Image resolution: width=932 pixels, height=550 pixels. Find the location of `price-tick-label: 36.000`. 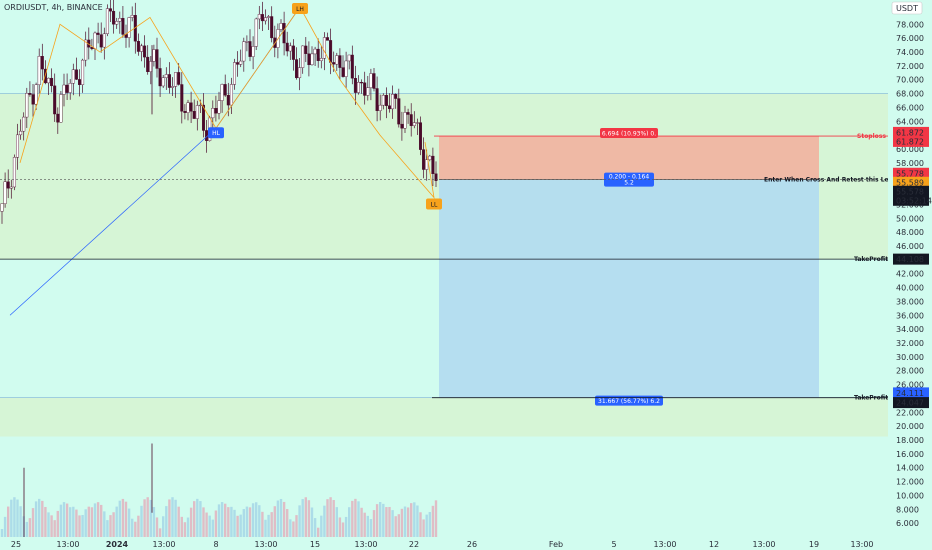

price-tick-label: 36.000 is located at coordinates (910, 315).